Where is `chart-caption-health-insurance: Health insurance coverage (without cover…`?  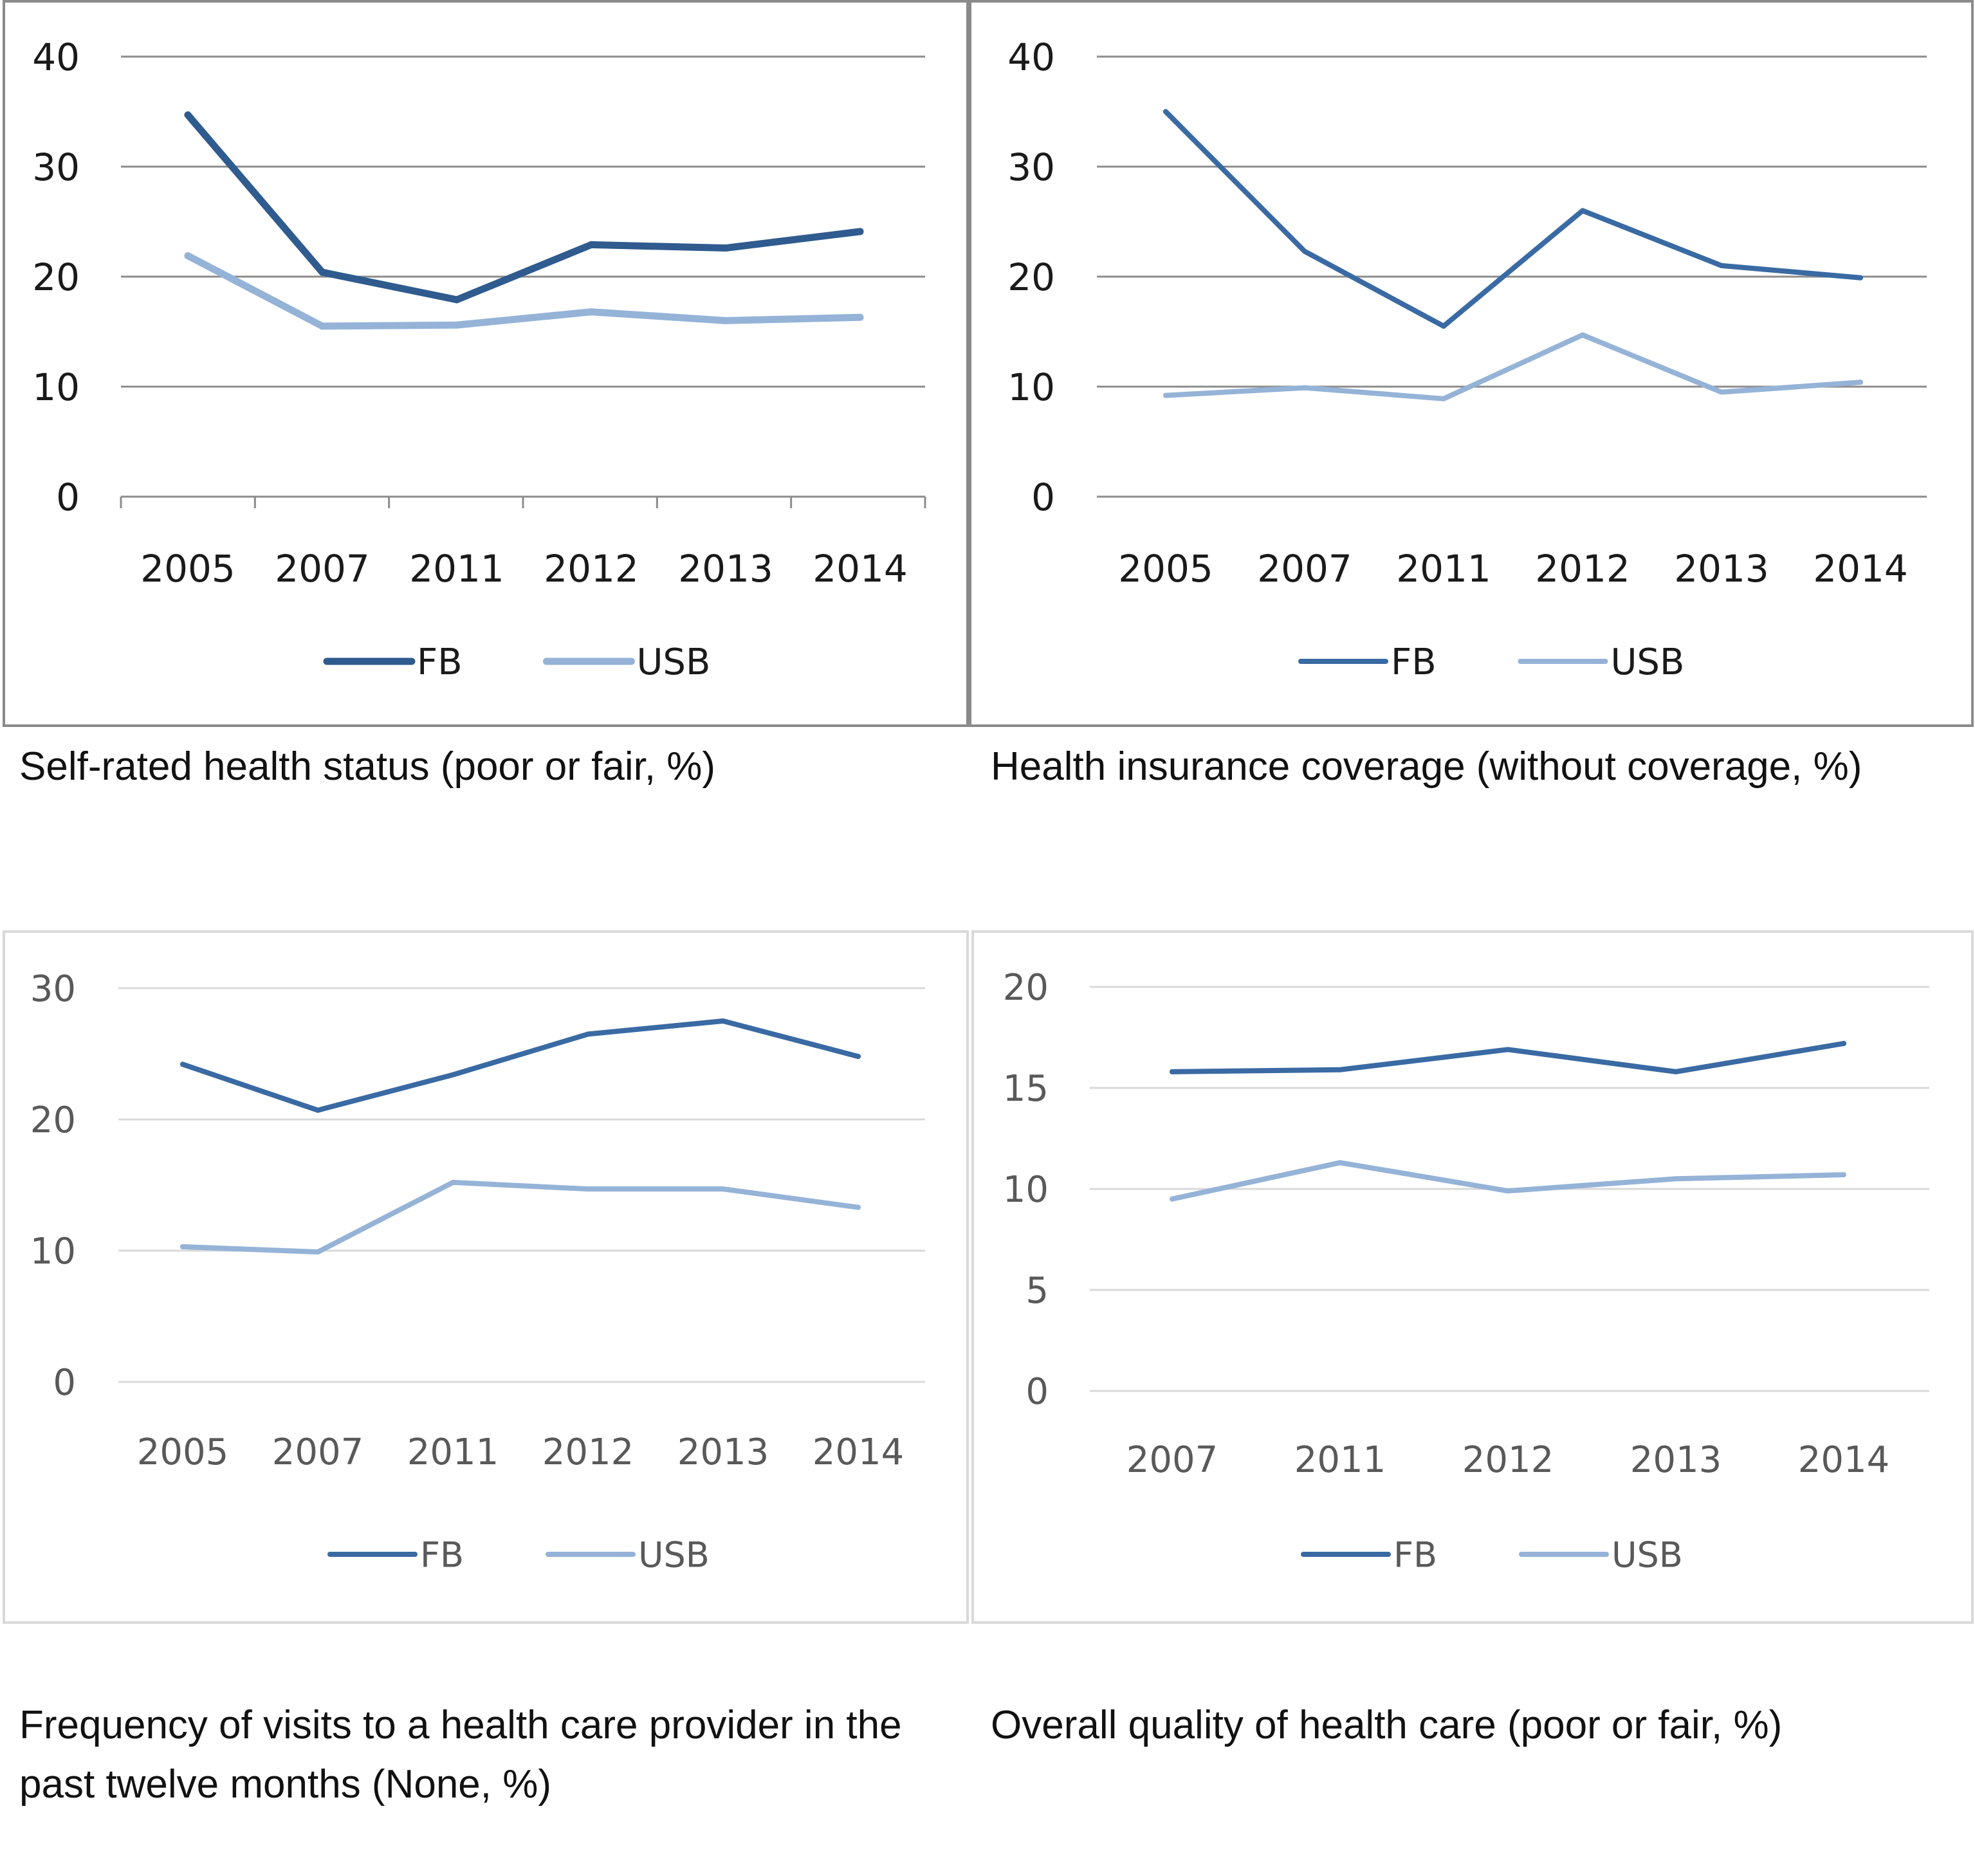
chart-caption-health-insurance: Health insurance coverage (without cover… is located at coordinates (1426, 766).